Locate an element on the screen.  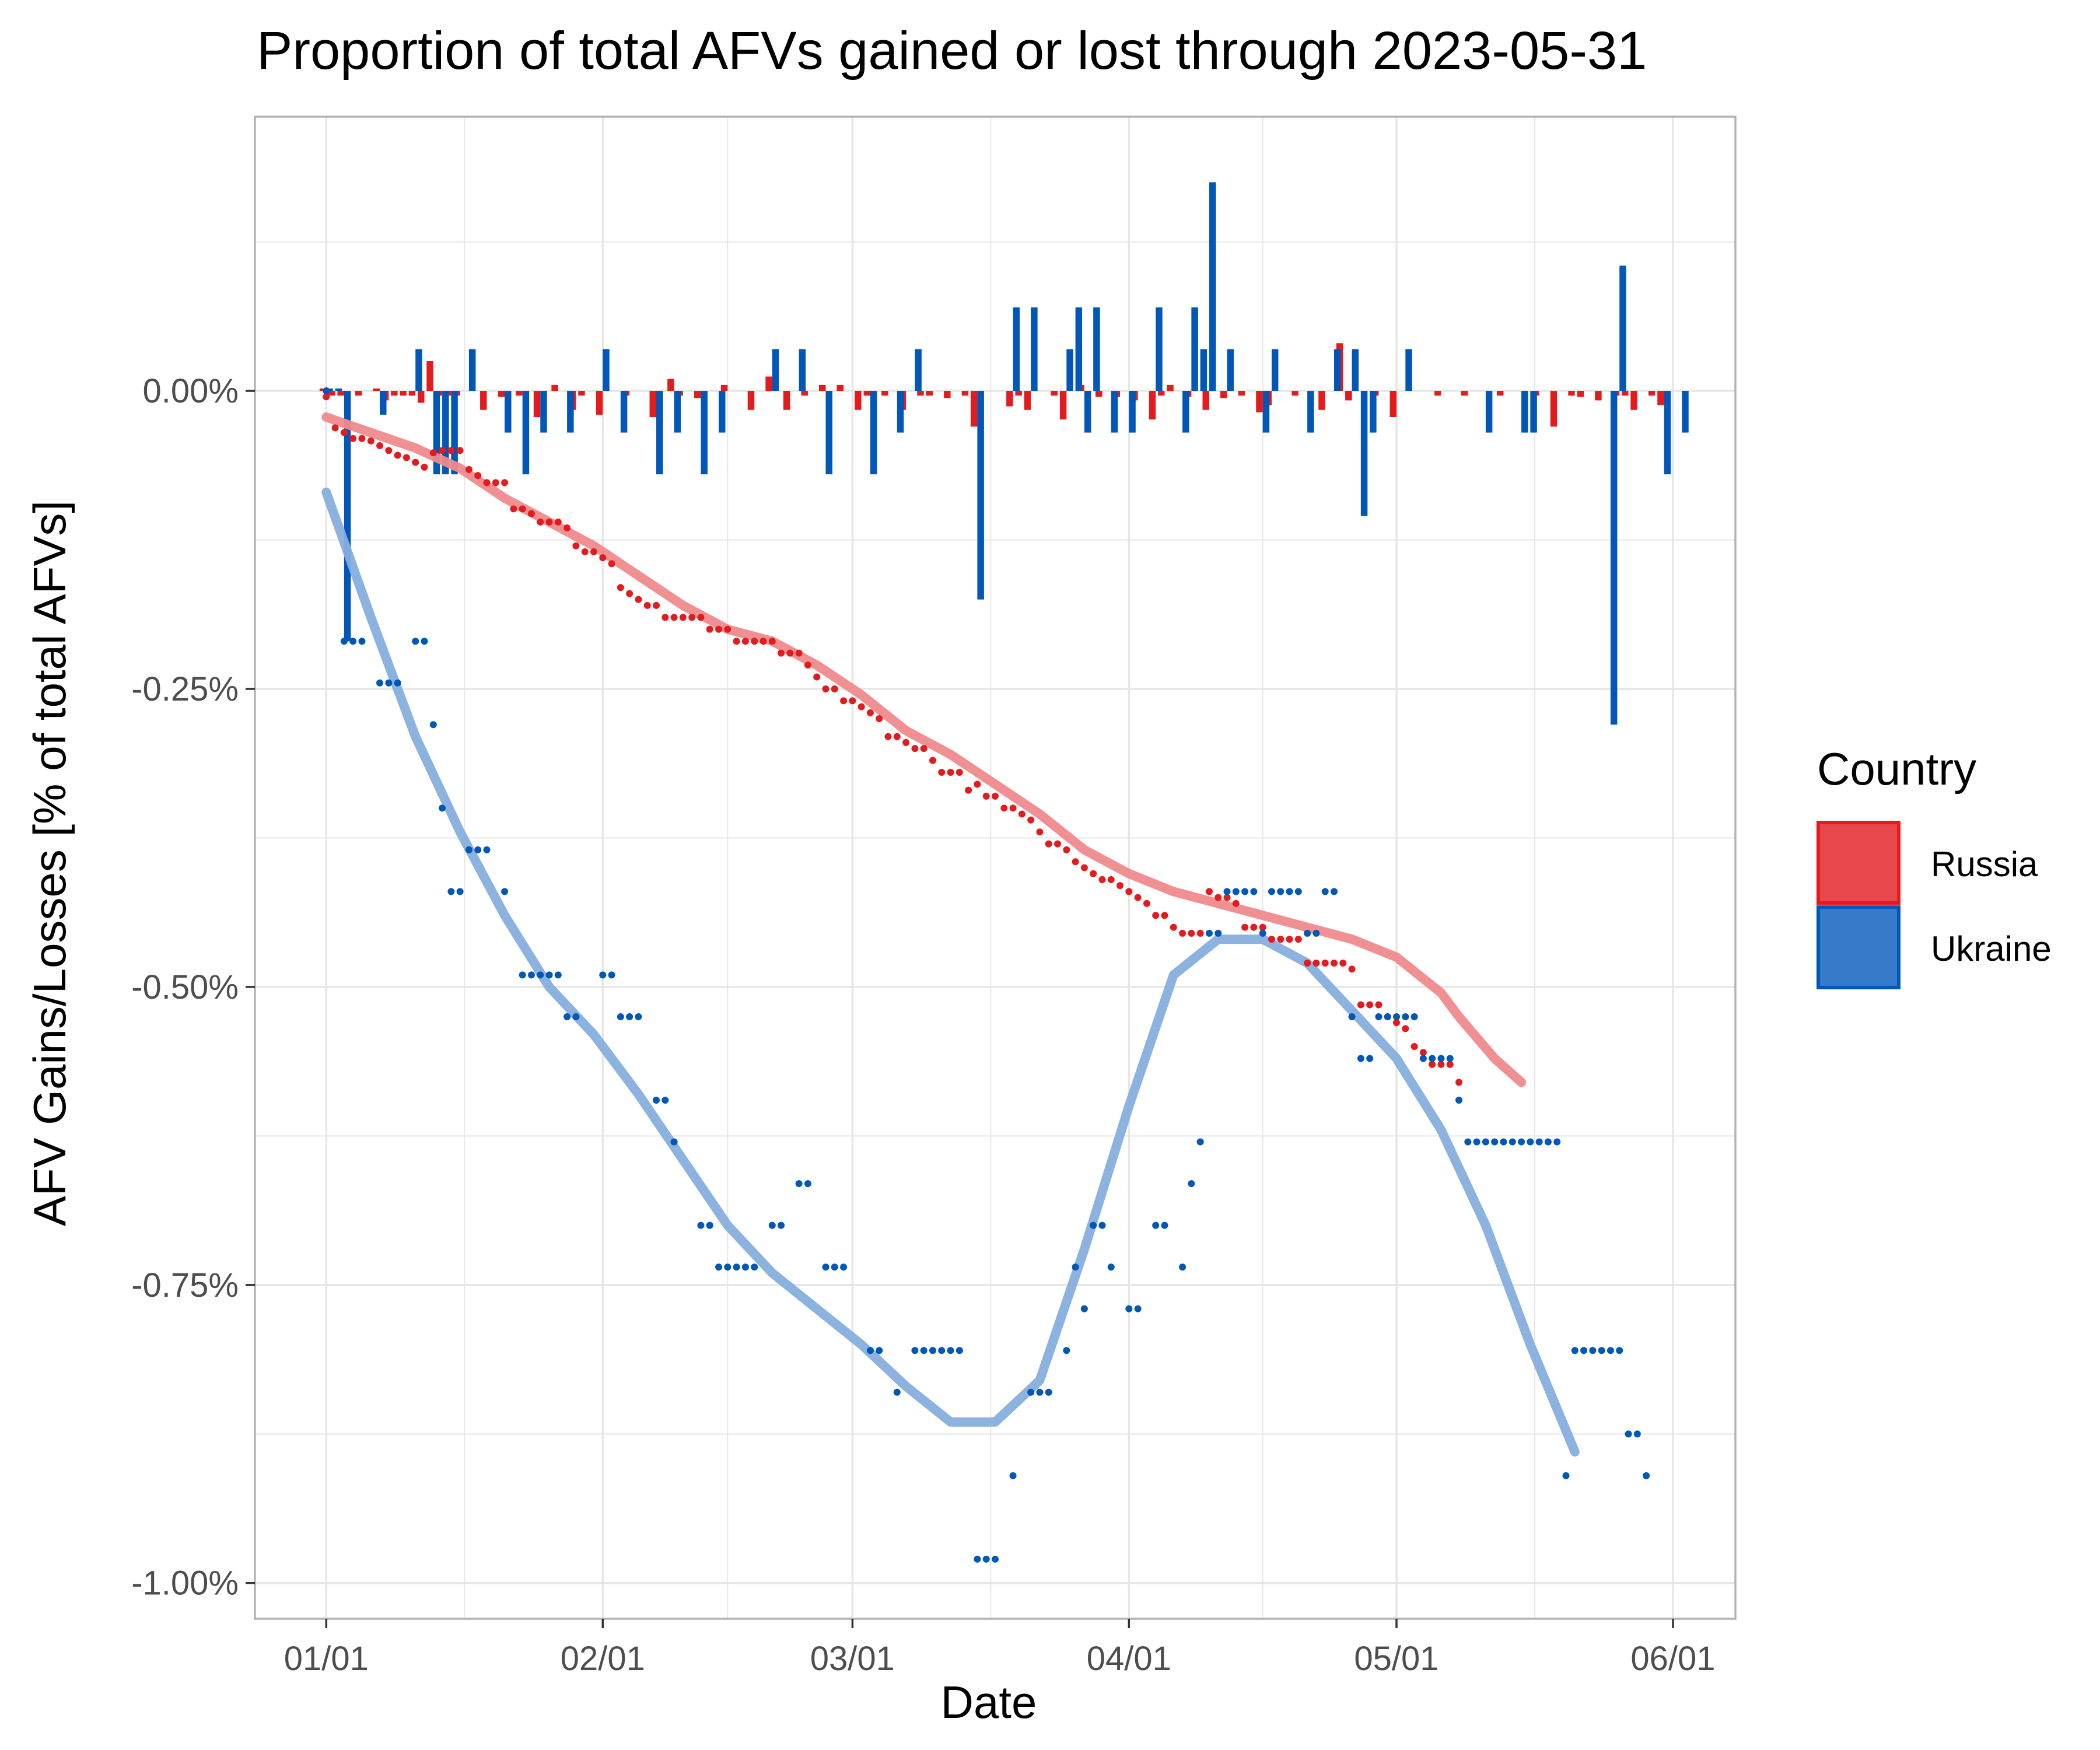
legend: Country Russia Ukraine is located at coordinates (1934, 866).